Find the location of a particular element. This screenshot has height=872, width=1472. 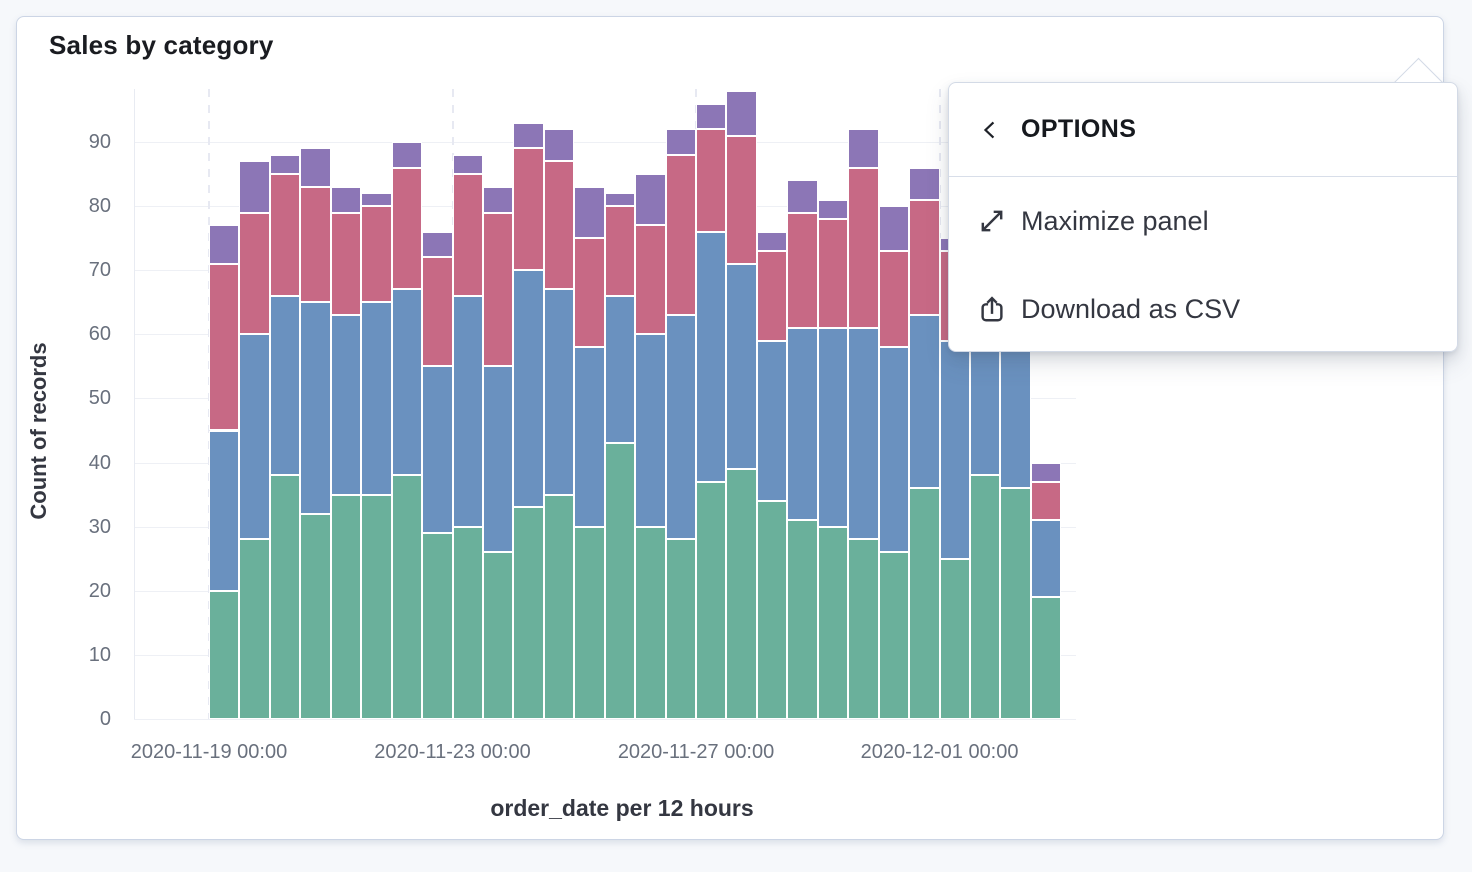

menu-item-maximize-panel: Maximize panel is located at coordinates (1203, 221).